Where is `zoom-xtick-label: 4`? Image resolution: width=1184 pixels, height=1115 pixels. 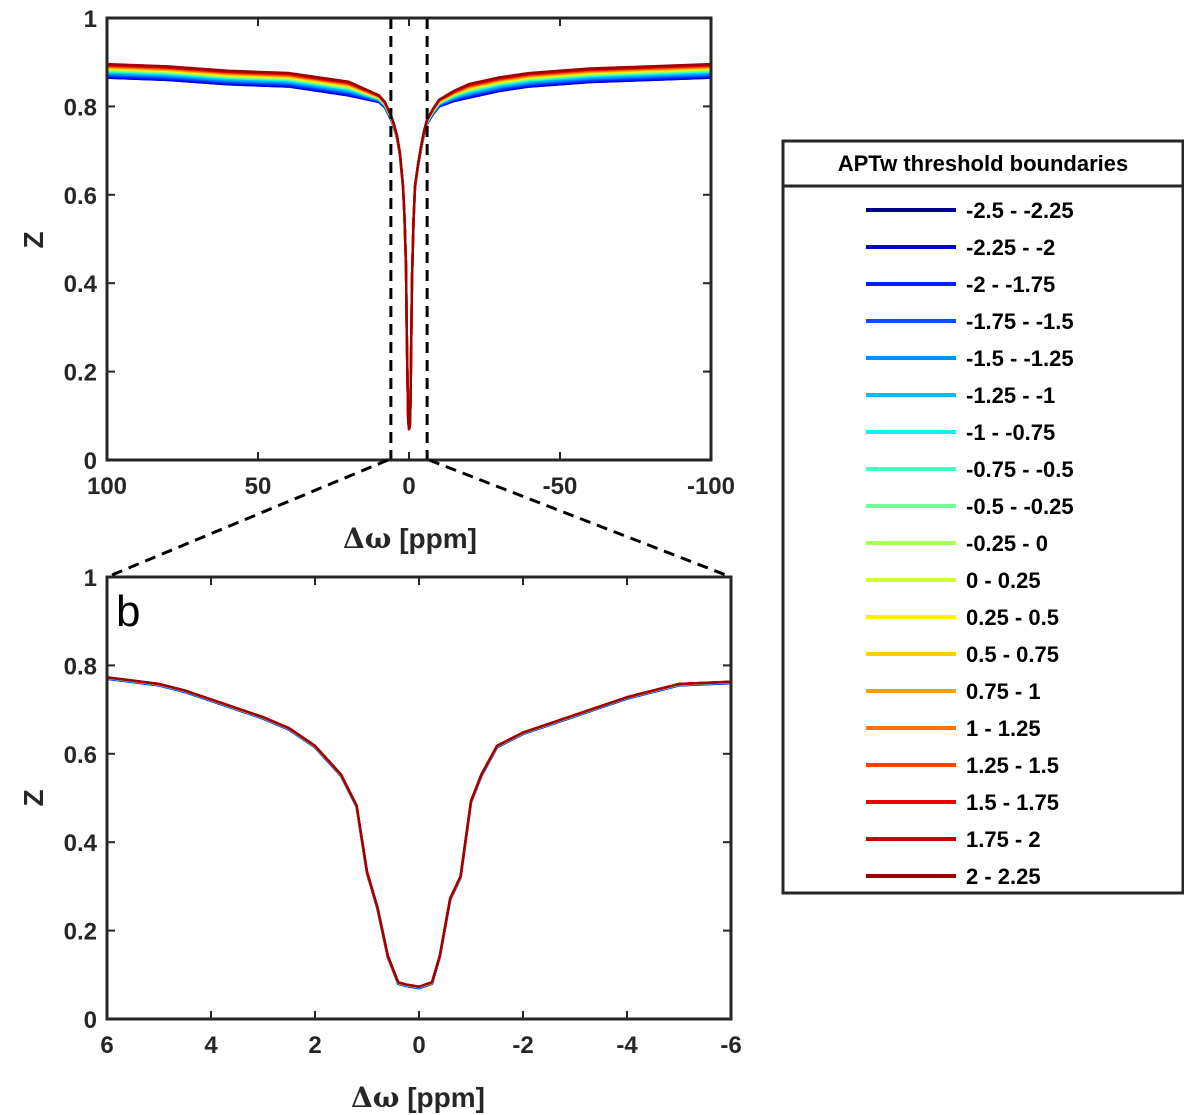 zoom-xtick-label: 4 is located at coordinates (211, 1045).